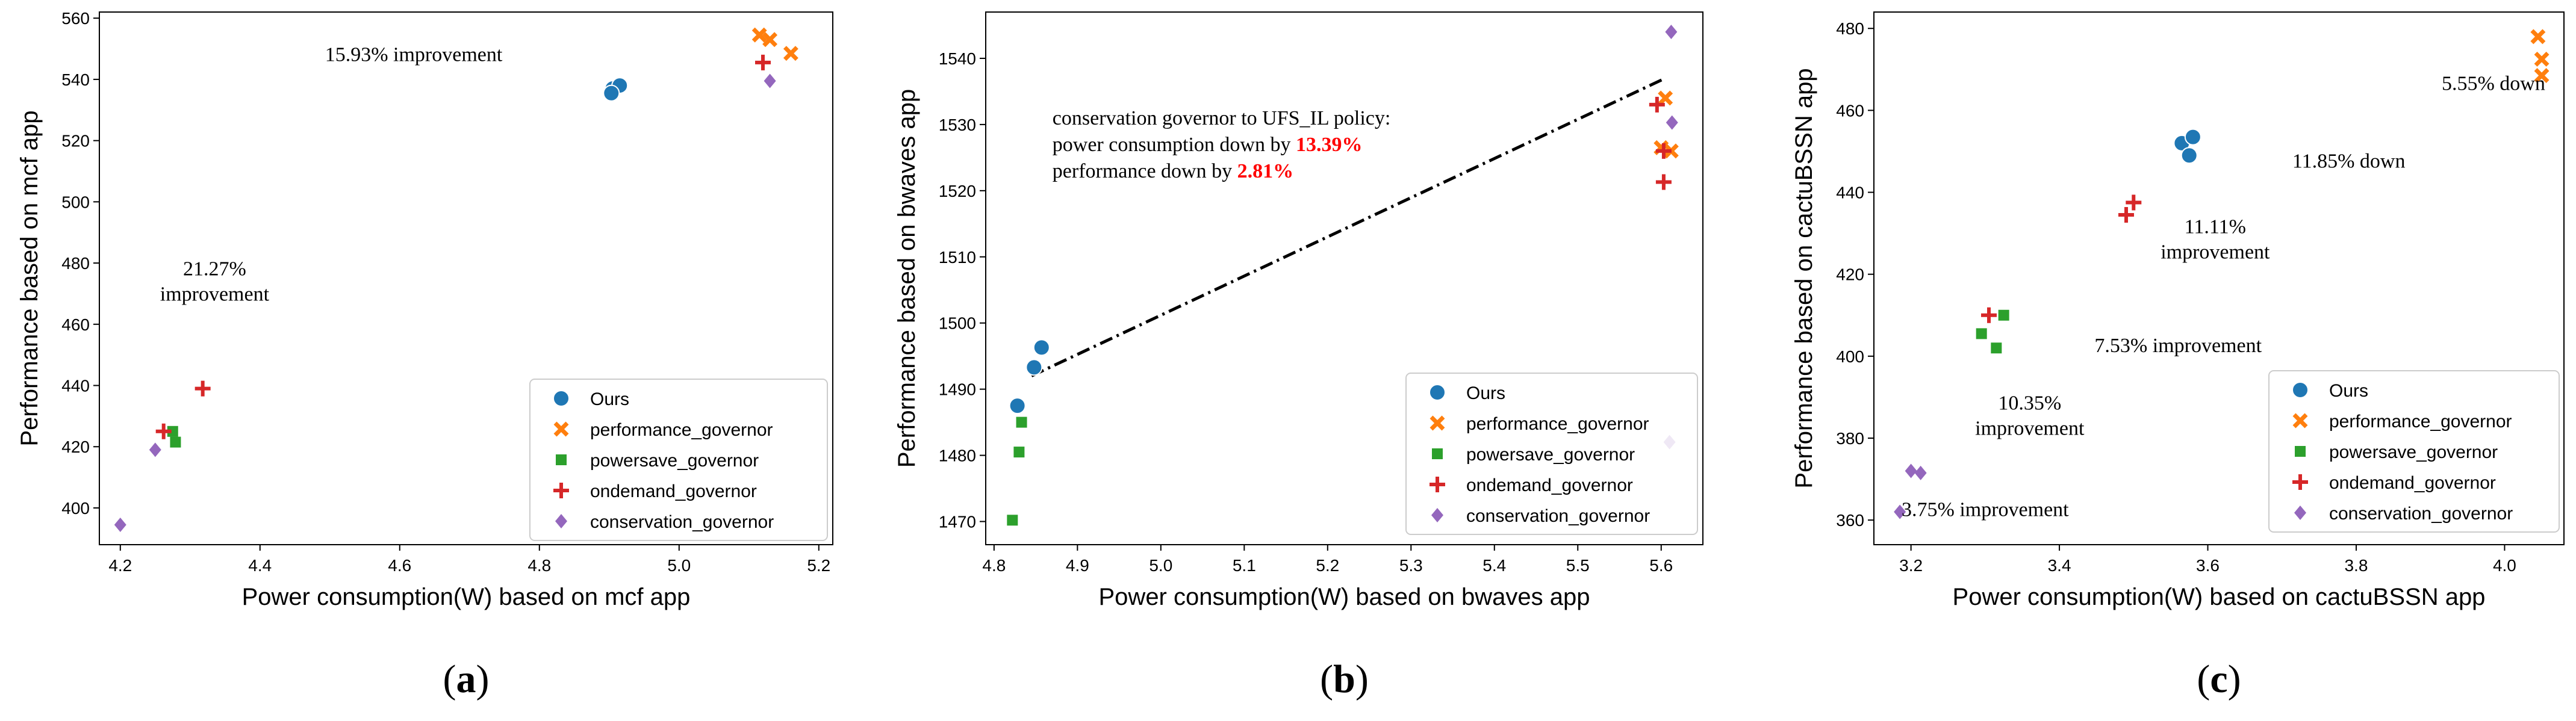 The image size is (2576, 721). Describe the element at coordinates (958, 323) in the screenshot. I see `y-tick-label: 1500` at that location.